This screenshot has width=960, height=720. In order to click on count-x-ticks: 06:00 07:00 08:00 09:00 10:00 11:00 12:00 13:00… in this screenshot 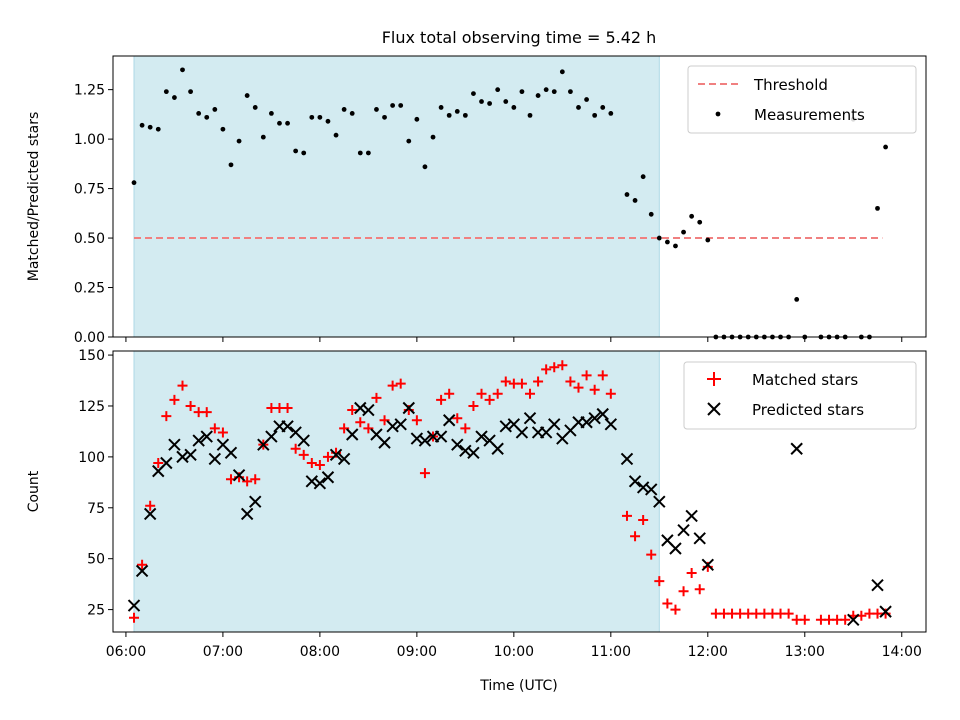, I will do `click(514, 646)`.